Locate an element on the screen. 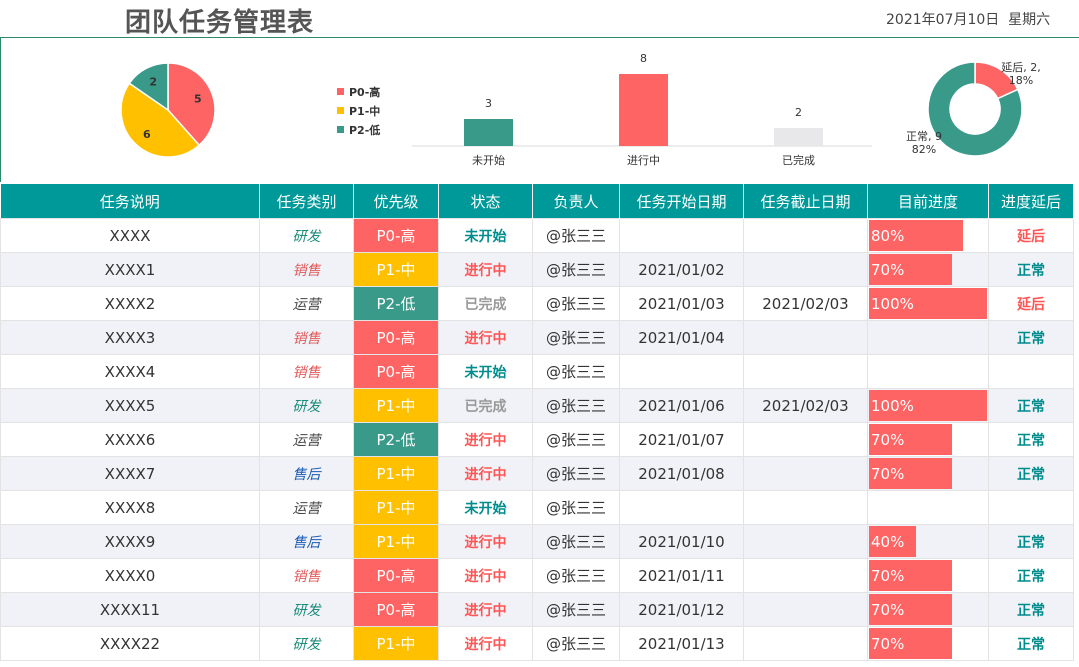 The image size is (1079, 667). status-bar-chart: 3 未开始 8 进行中 2 已完成 is located at coordinates (644, 110).